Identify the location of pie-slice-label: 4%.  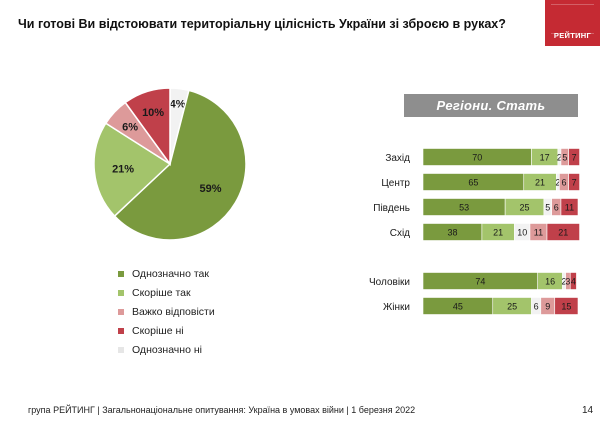
(178, 105).